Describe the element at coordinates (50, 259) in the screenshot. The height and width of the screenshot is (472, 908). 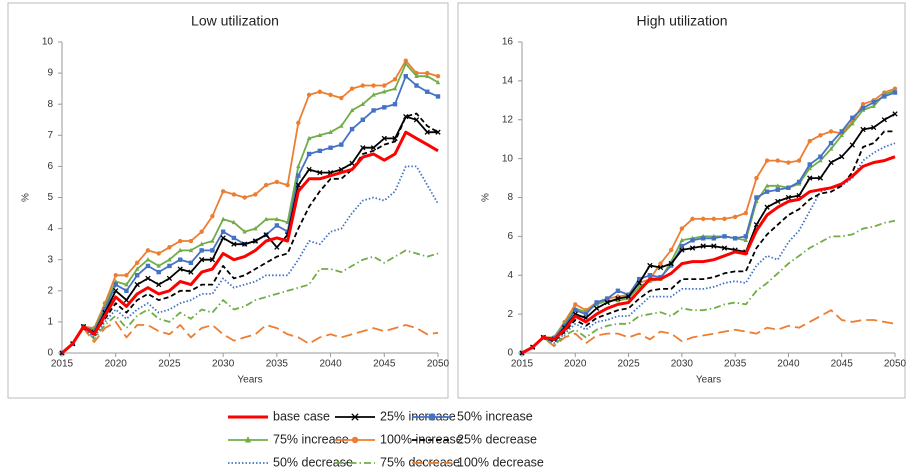
I see `y-tick-label: 3` at that location.